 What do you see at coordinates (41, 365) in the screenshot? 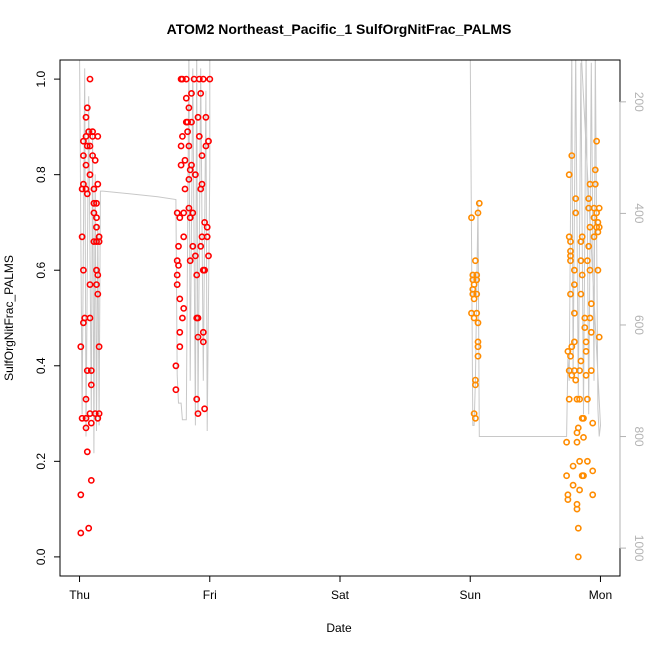
I see `y-tick-label: 0.4` at bounding box center [41, 365].